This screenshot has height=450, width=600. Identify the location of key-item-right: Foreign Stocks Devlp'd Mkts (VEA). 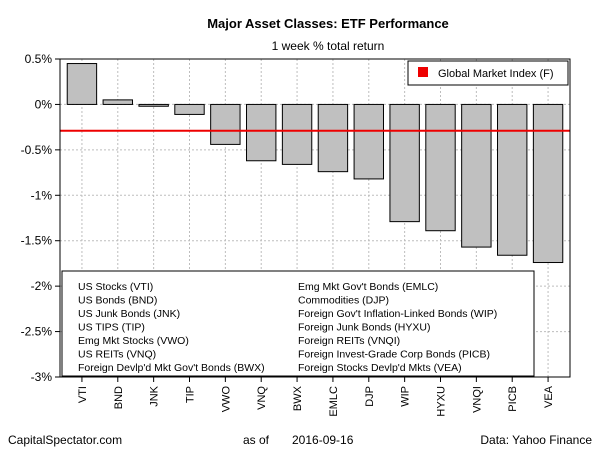
(380, 368).